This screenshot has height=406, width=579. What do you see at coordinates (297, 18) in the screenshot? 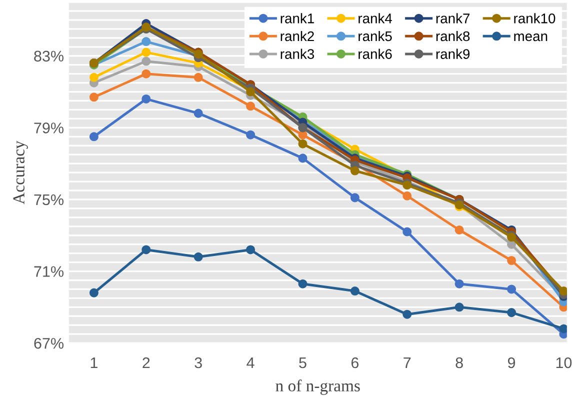
I see `legend-label: rank1` at bounding box center [297, 18].